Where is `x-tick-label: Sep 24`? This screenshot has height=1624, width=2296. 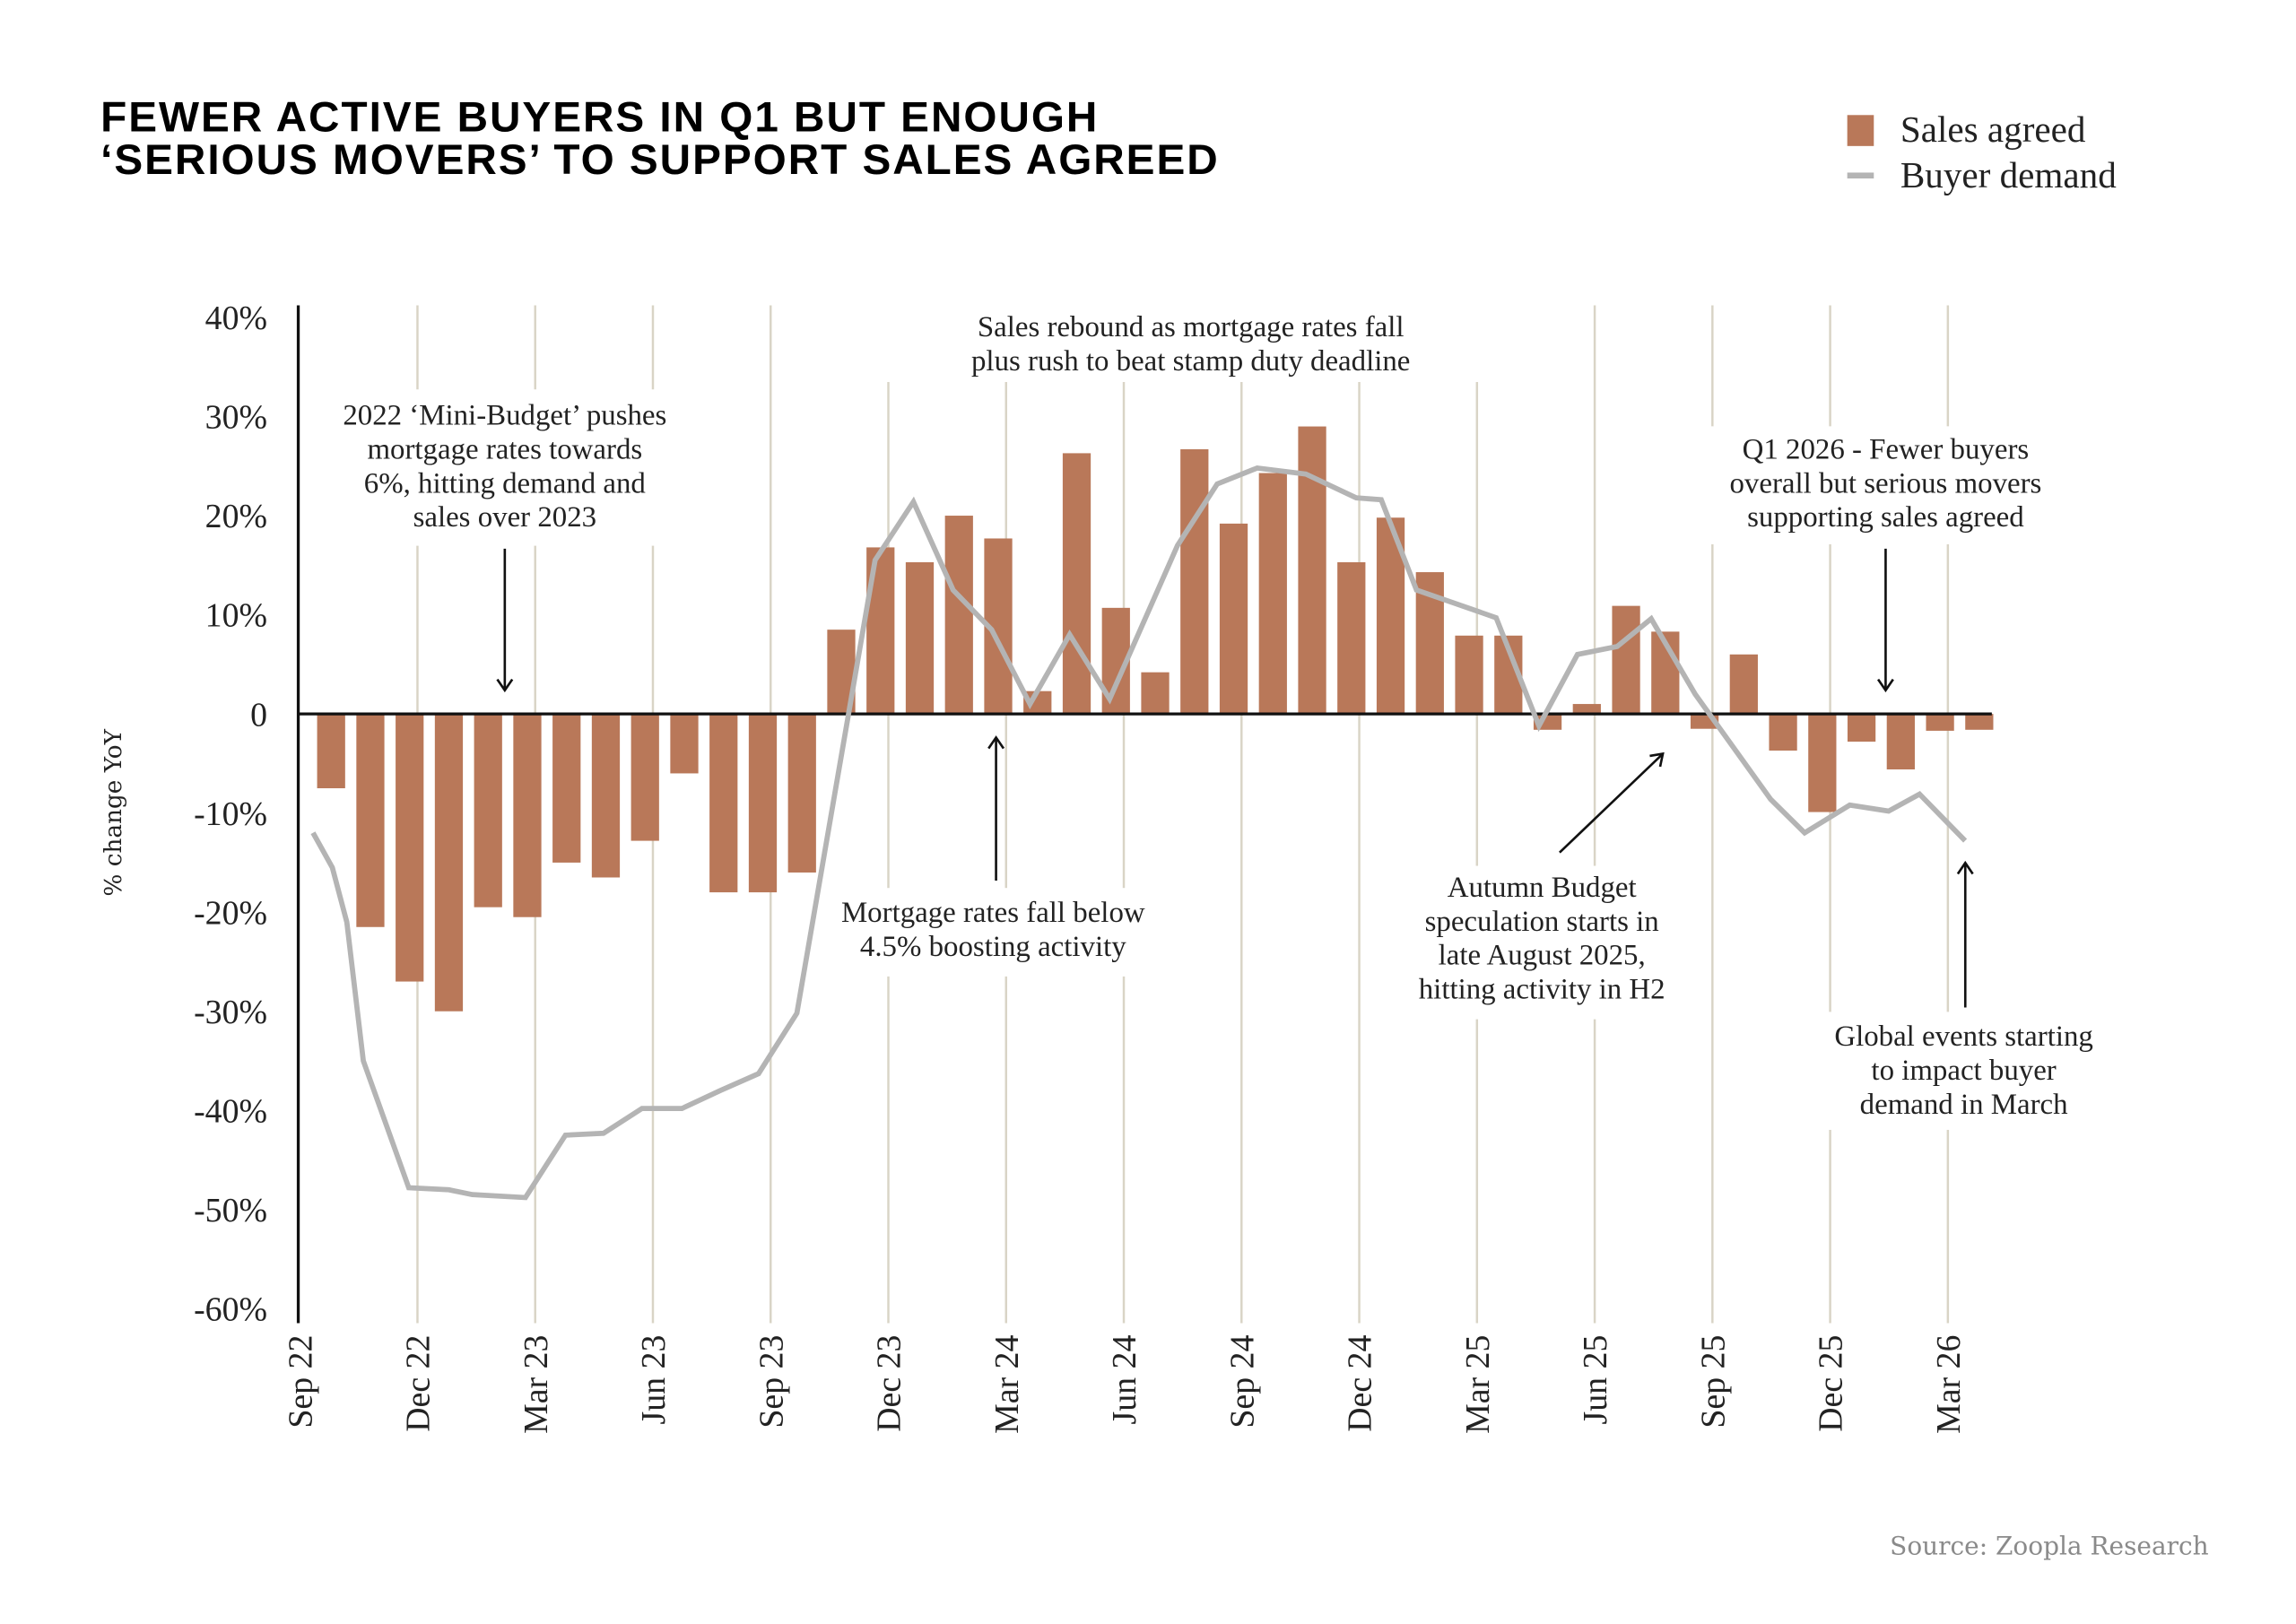 x-tick-label: Sep 24 is located at coordinates (1242, 1382).